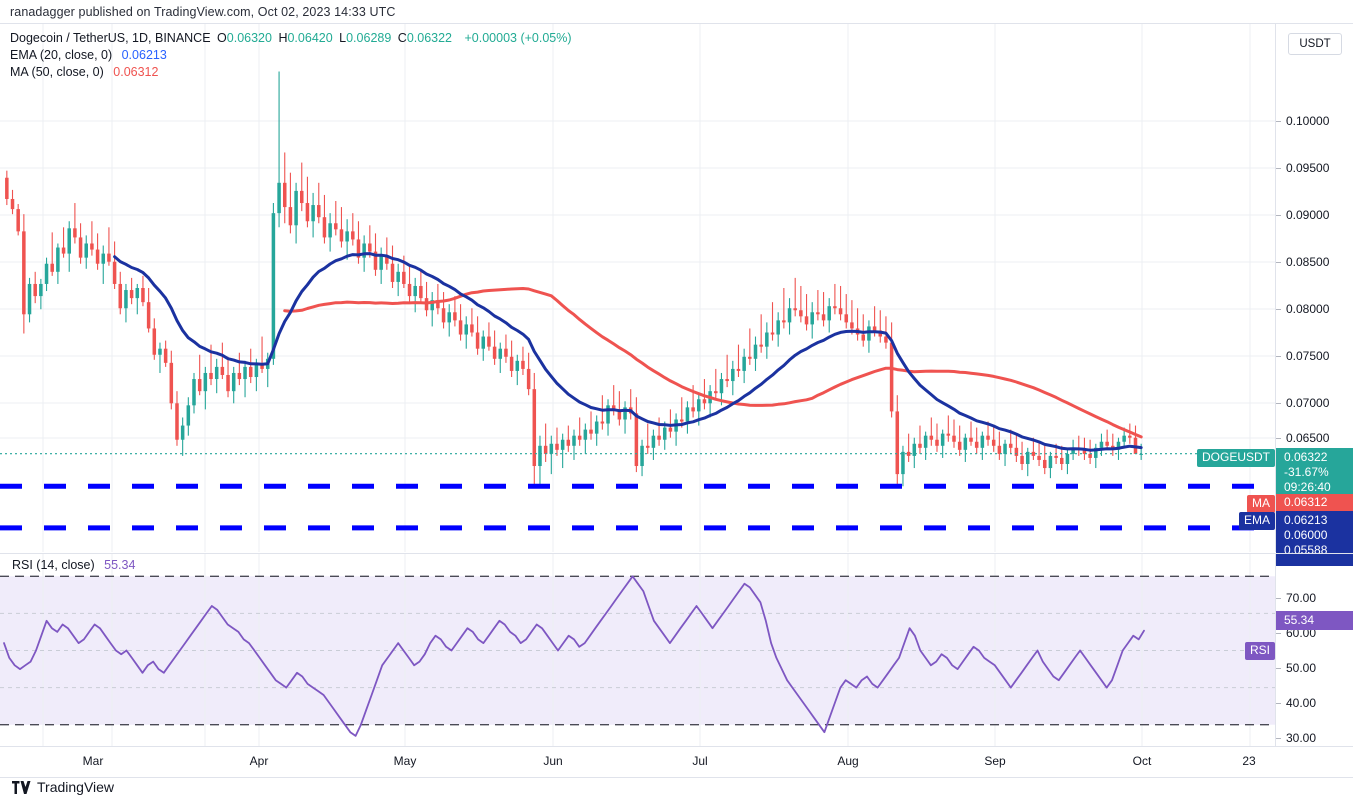  What do you see at coordinates (21, 787) in the screenshot?
I see `tradingview-logo-icon` at bounding box center [21, 787].